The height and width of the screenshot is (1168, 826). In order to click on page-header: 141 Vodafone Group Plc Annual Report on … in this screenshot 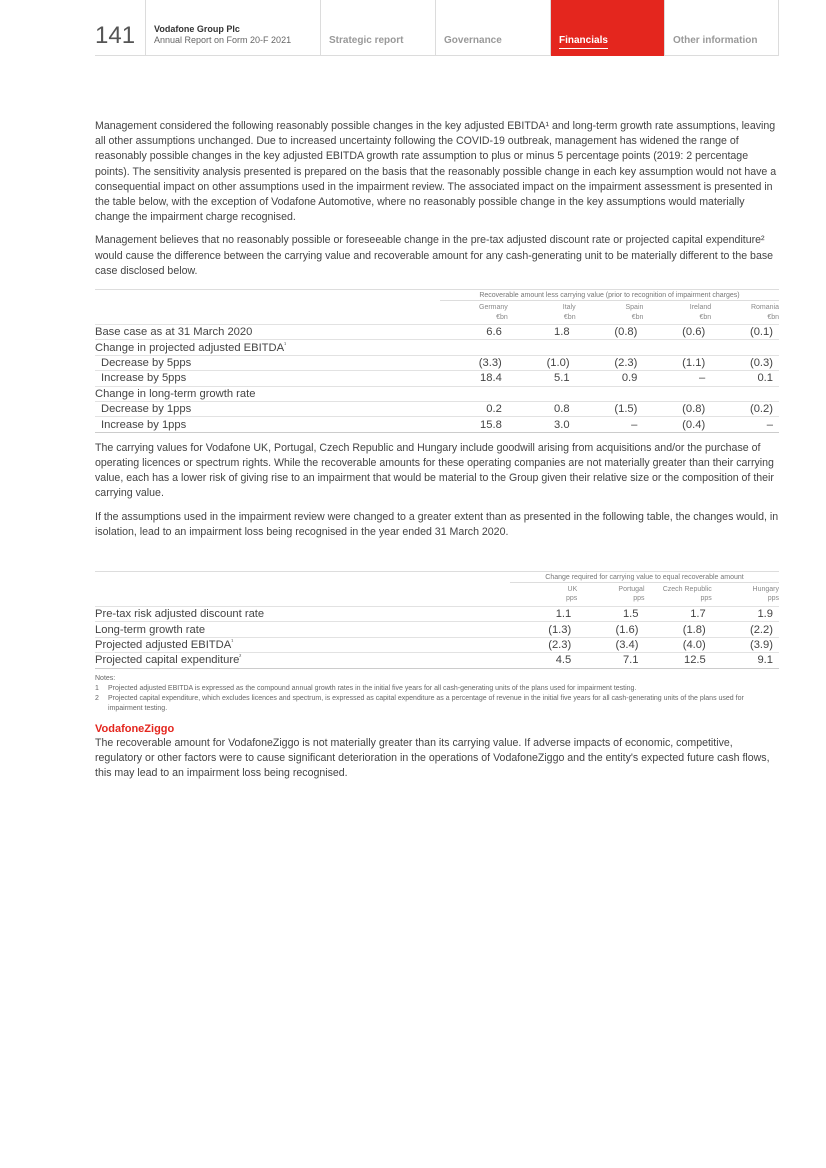, I will do `click(437, 28)`.